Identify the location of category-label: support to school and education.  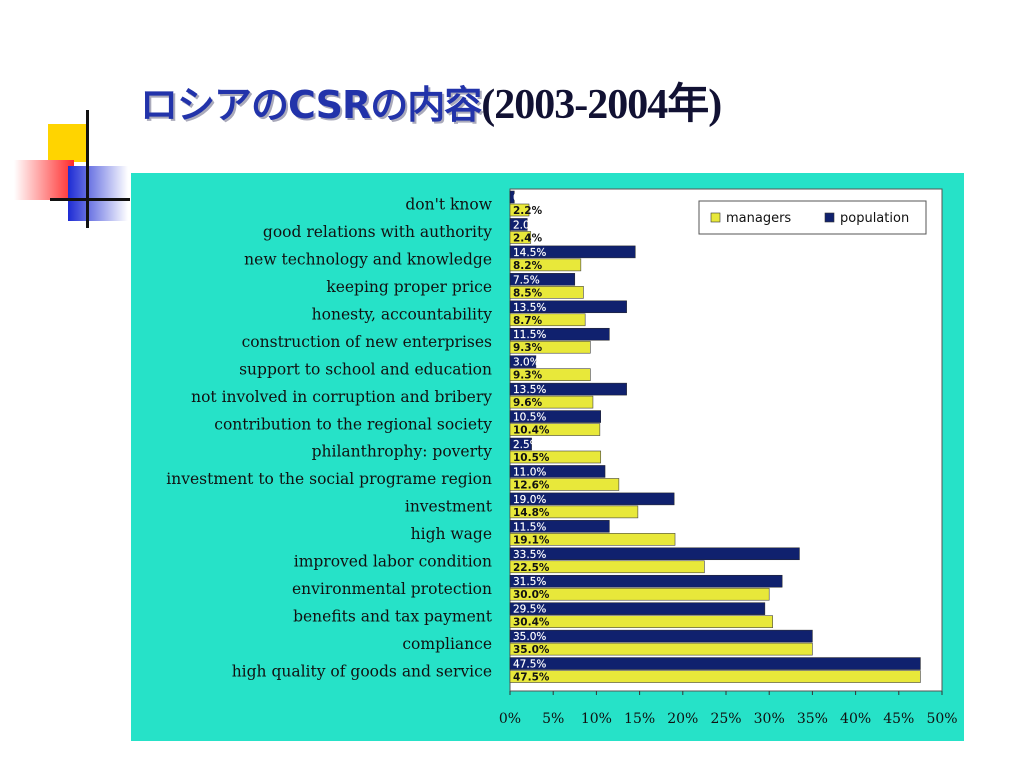
(365, 369).